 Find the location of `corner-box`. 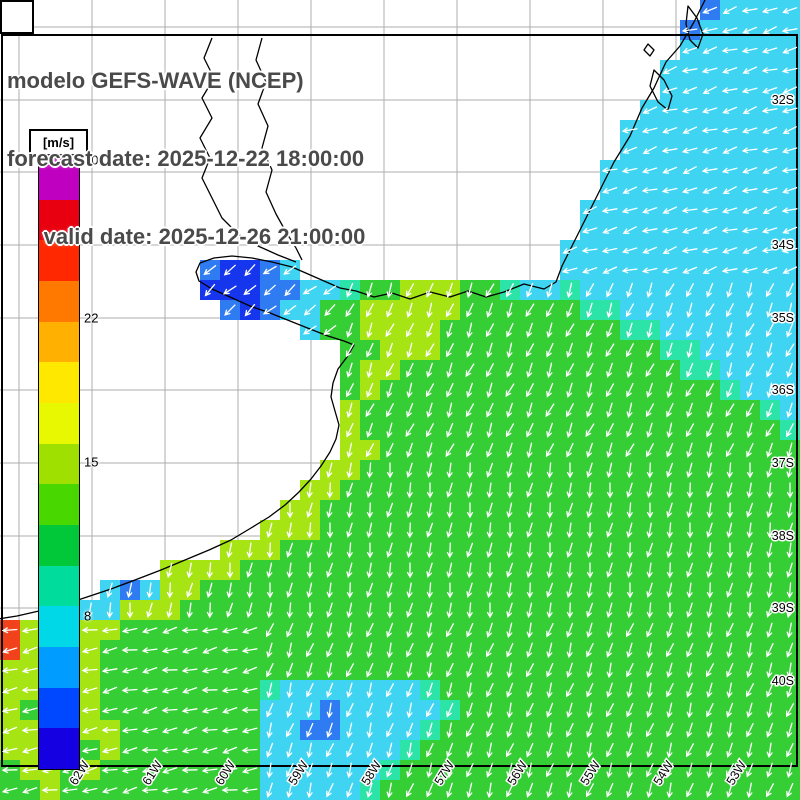

corner-box is located at coordinates (17, 17).